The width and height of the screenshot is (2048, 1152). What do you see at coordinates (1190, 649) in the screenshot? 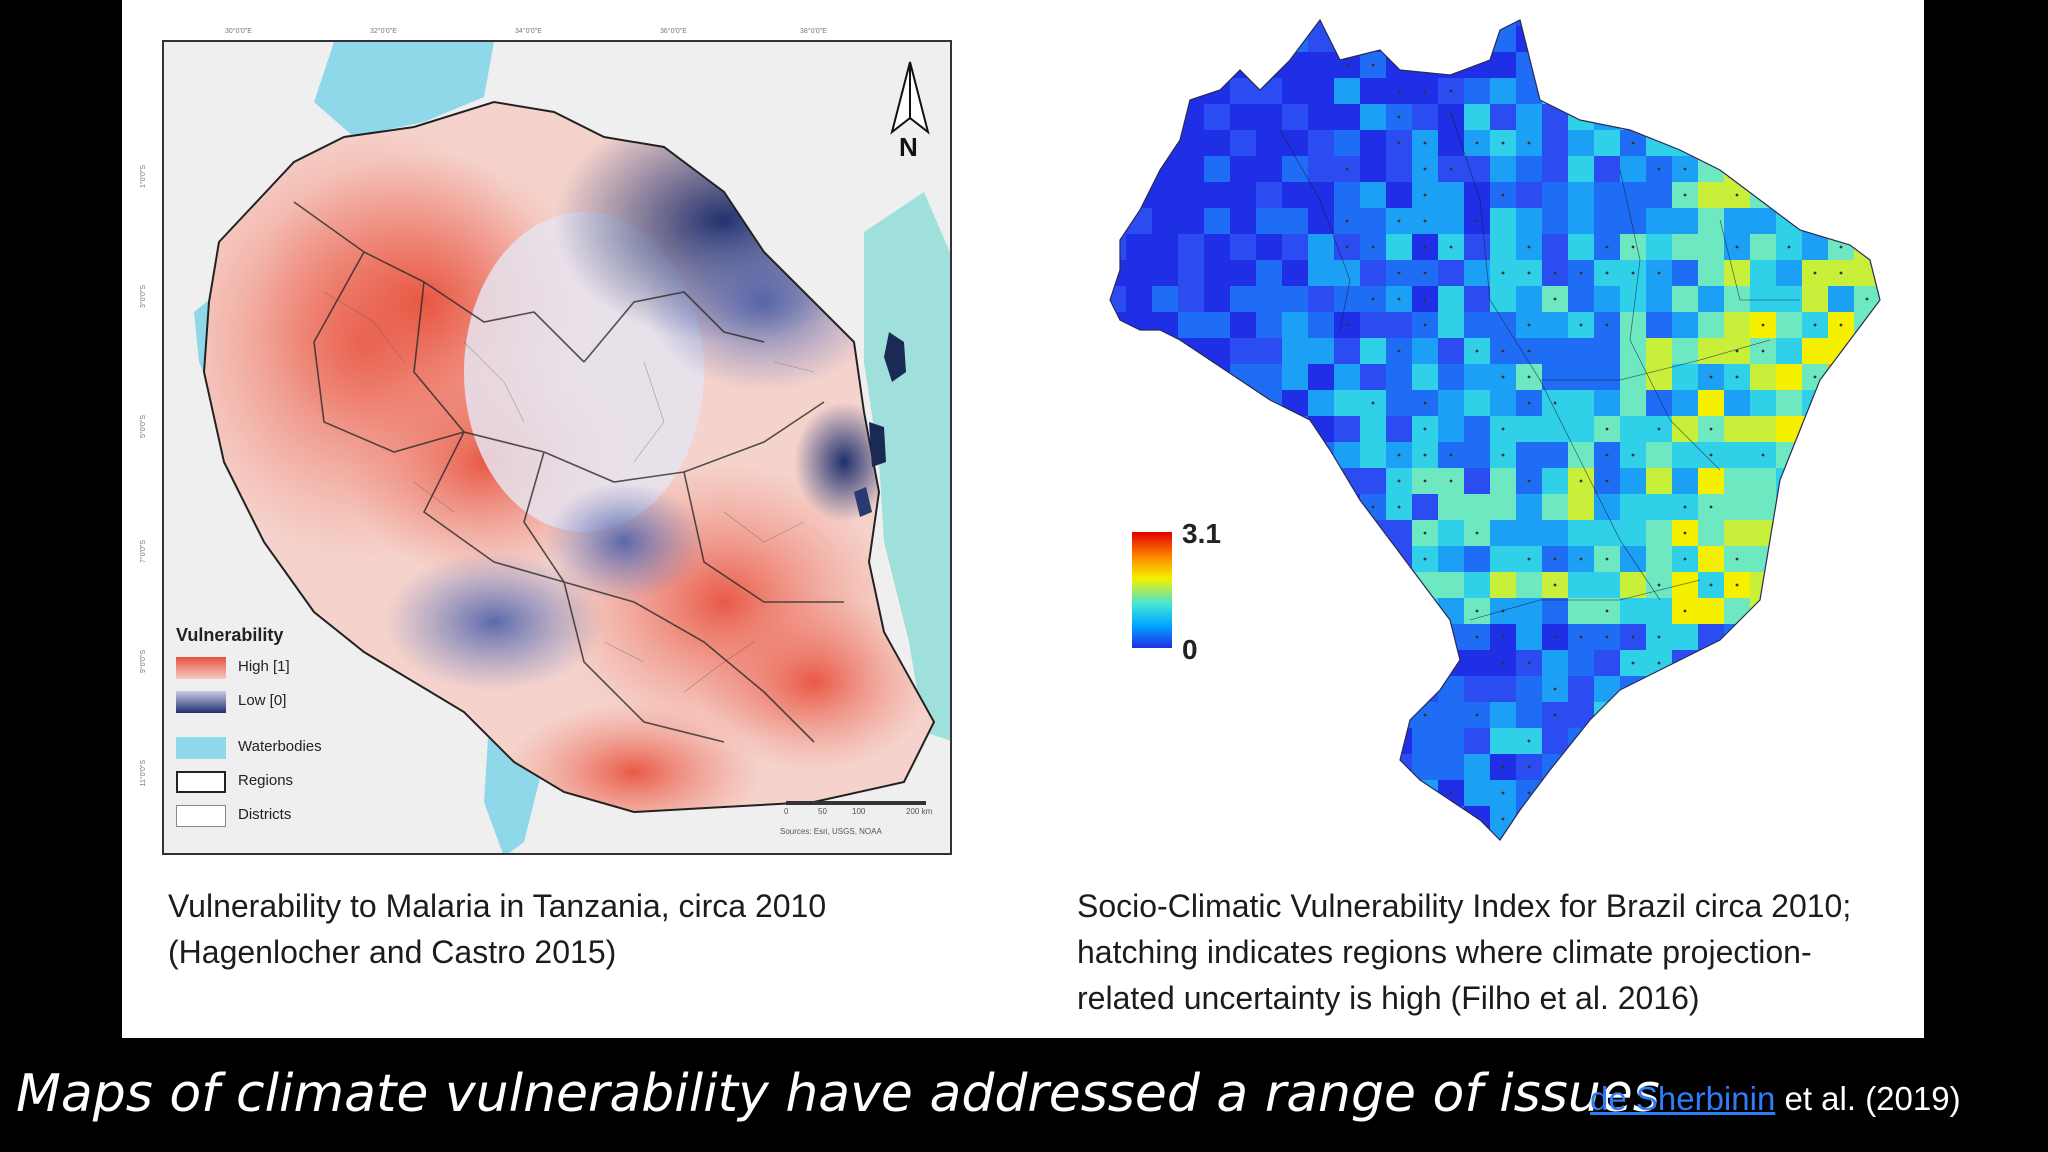
I see `colorbar-min-label: 0` at bounding box center [1190, 649].